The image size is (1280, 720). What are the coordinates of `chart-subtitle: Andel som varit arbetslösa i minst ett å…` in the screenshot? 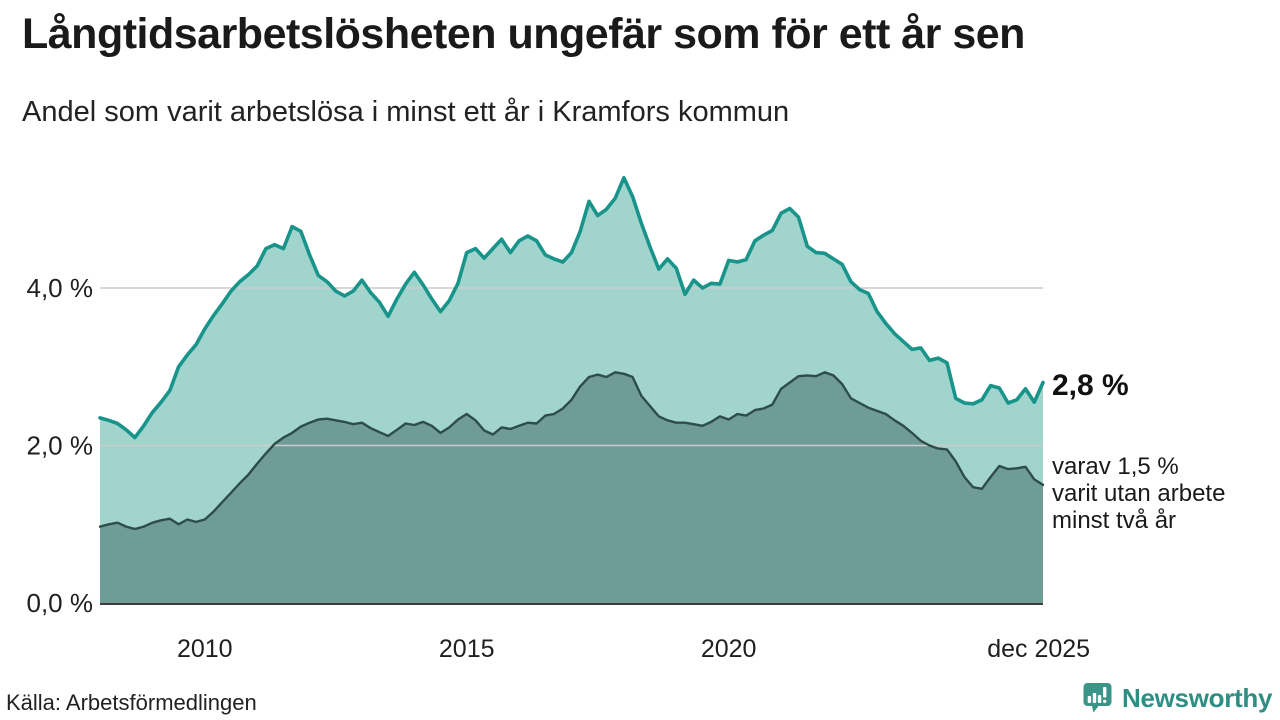 It's located at (406, 112).